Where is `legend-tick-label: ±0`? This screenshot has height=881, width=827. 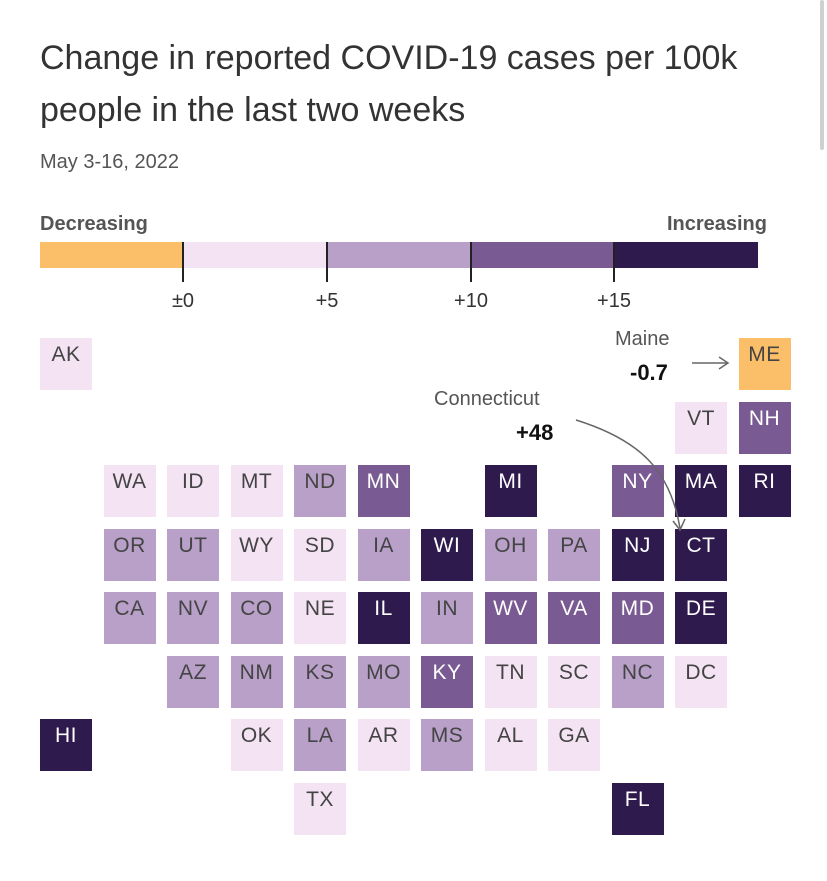 legend-tick-label: ±0 is located at coordinates (183, 301).